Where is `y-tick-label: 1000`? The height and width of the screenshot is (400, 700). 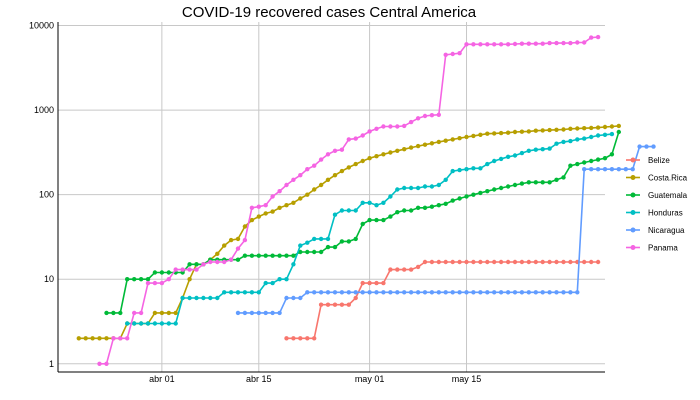
y-tick-label: 1000 is located at coordinates (44, 110).